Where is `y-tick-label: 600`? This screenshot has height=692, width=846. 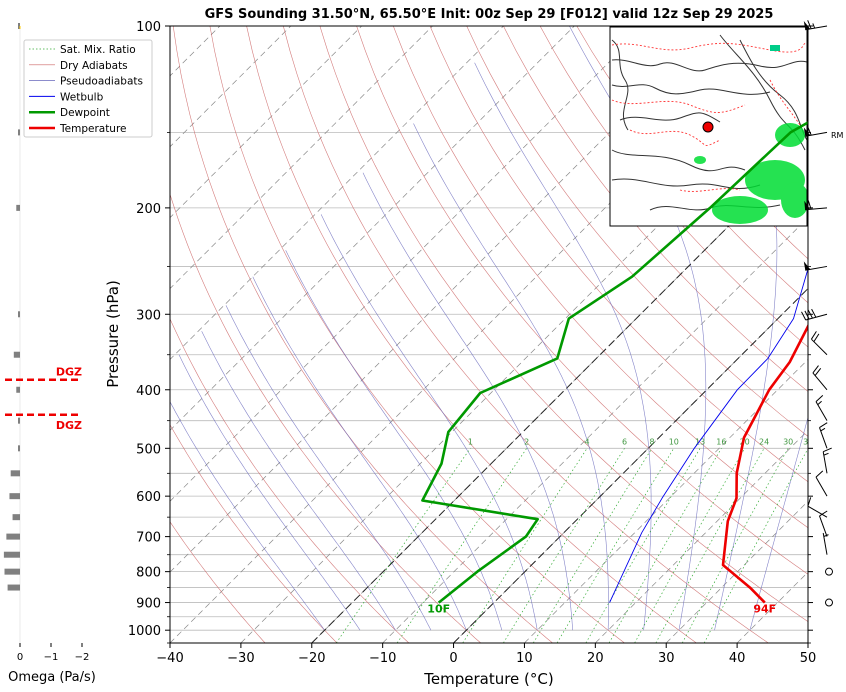
y-tick-label: 600 is located at coordinates (148, 497).